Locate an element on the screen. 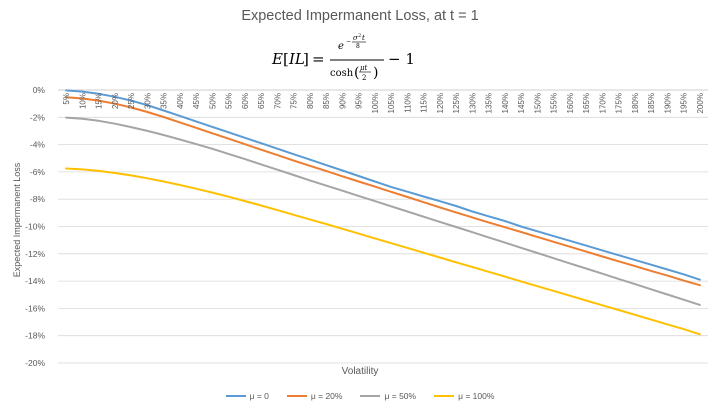 The image size is (720, 409). y-tick-label: 0% is located at coordinates (39, 90).